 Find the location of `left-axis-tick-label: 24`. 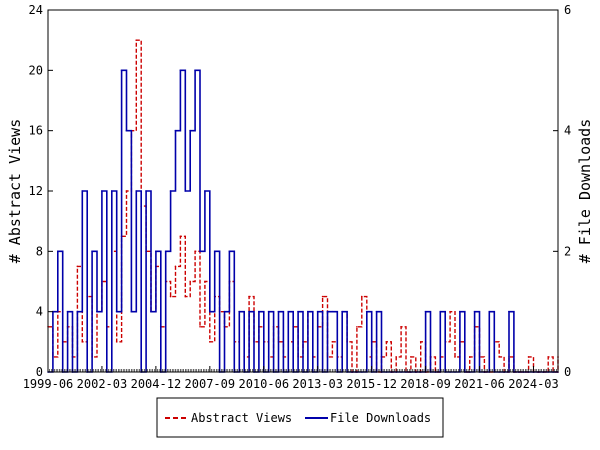

left-axis-tick-label: 24 is located at coordinates (36, 10).